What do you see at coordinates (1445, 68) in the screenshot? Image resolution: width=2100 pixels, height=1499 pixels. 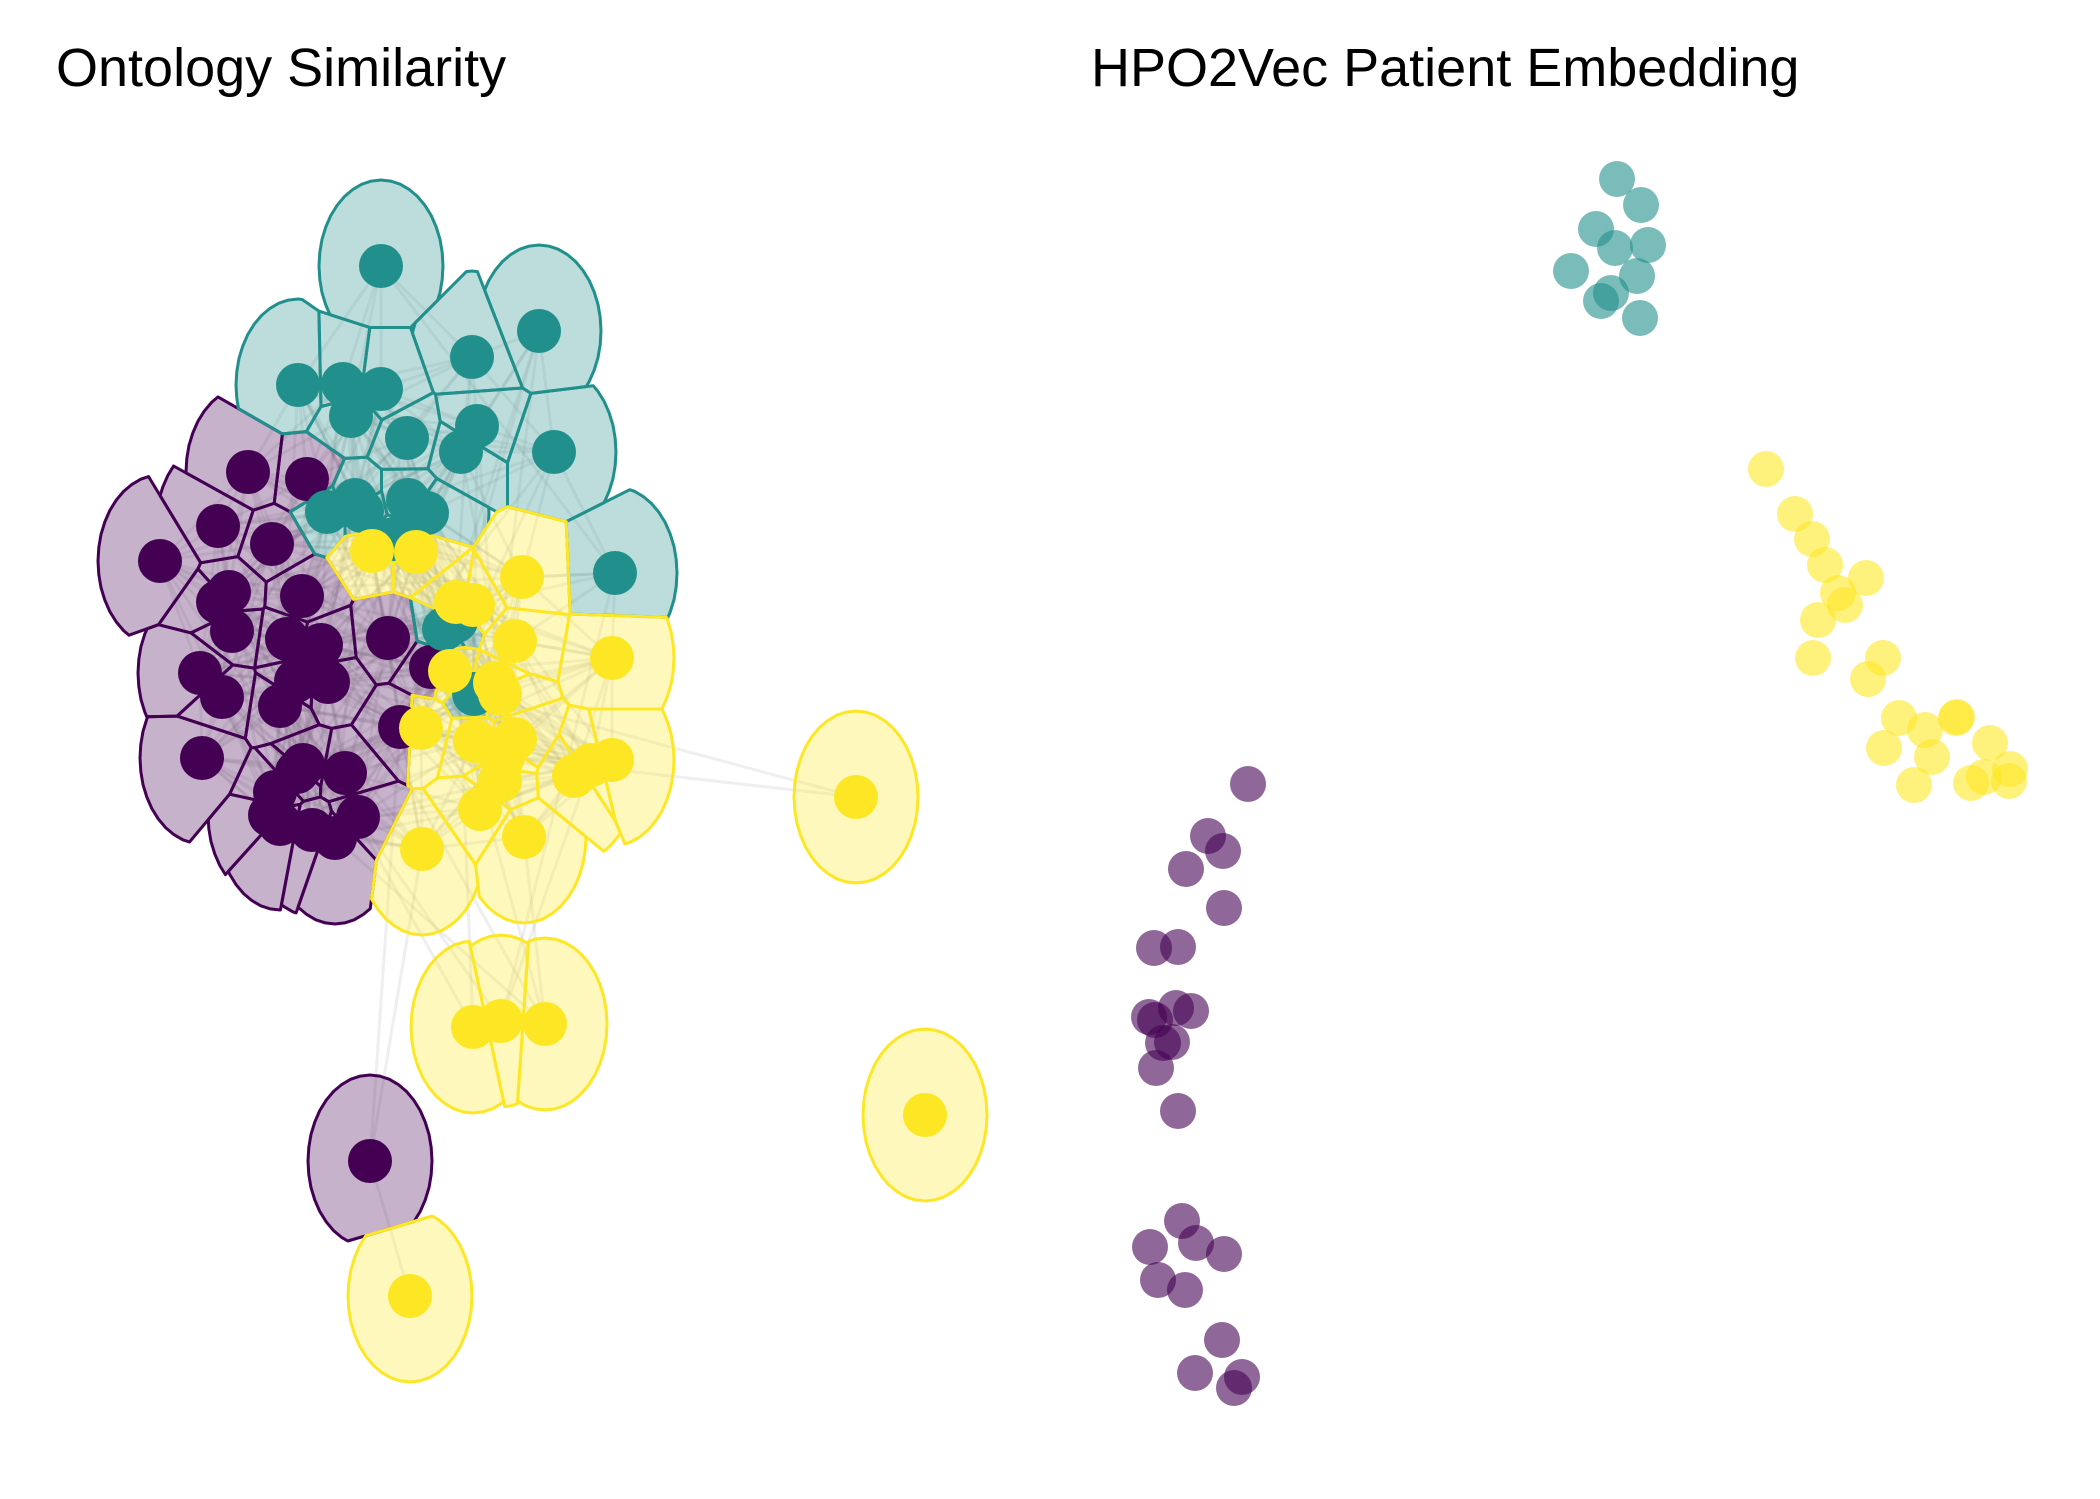 I see `title-hpo2vec-embedding: HPO2Vec Patient Embedding` at bounding box center [1445, 68].